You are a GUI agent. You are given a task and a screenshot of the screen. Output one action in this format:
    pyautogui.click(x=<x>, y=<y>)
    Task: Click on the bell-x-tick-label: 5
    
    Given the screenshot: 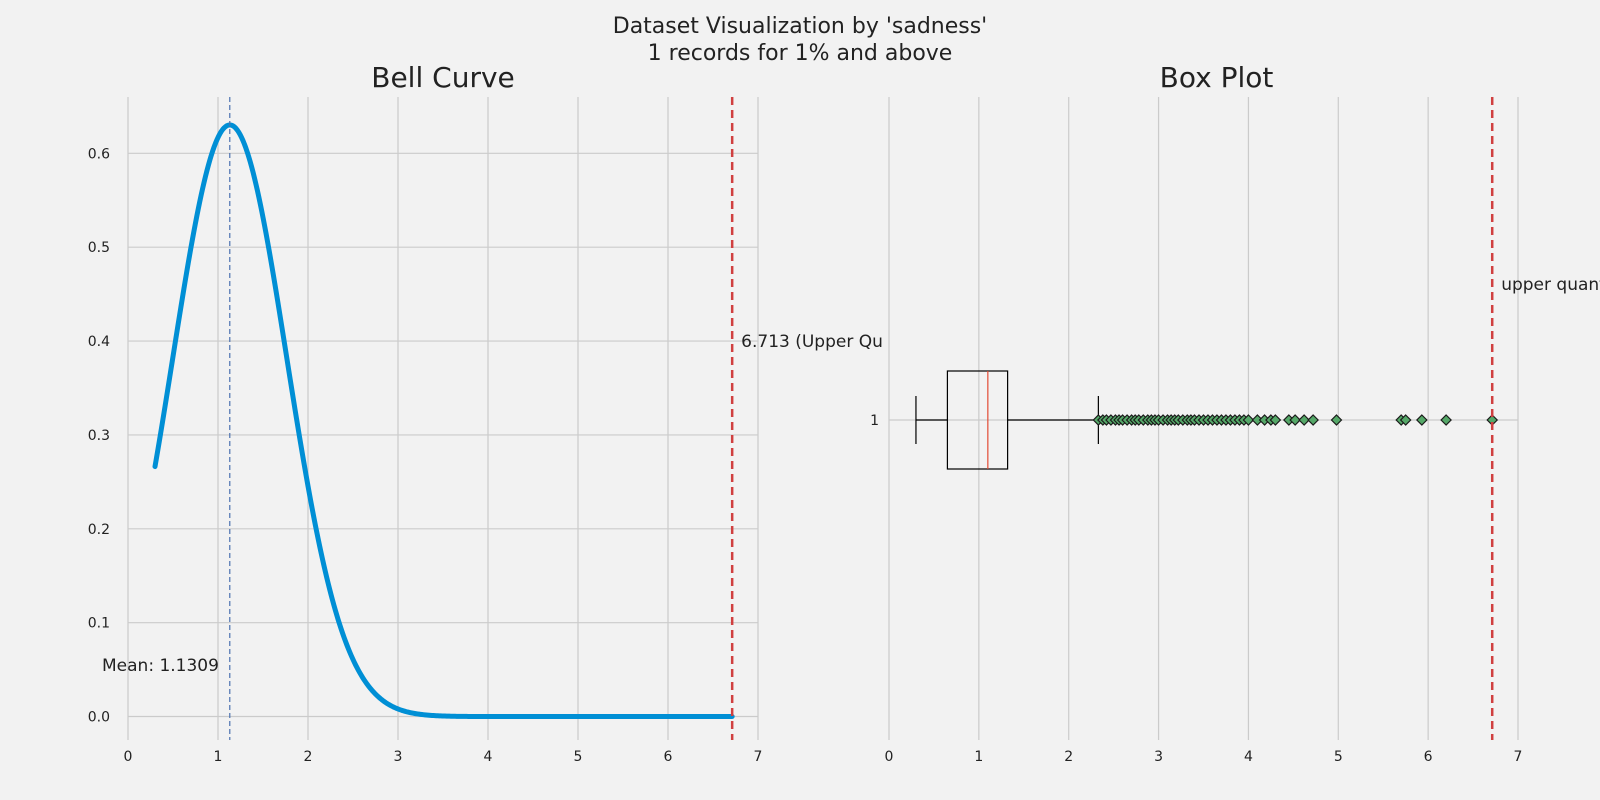 What is the action you would take?
    pyautogui.click(x=578, y=757)
    